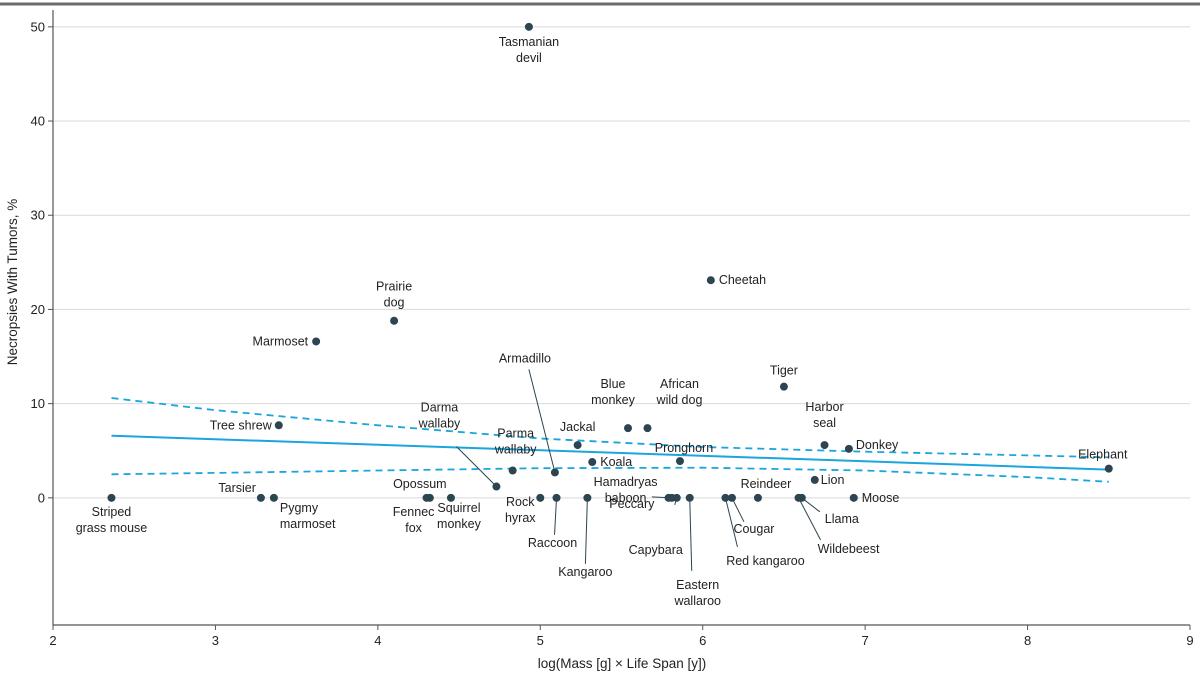 The width and height of the screenshot is (1200, 683). Describe the element at coordinates (842, 519) in the screenshot. I see `point-label: Llama` at that location.